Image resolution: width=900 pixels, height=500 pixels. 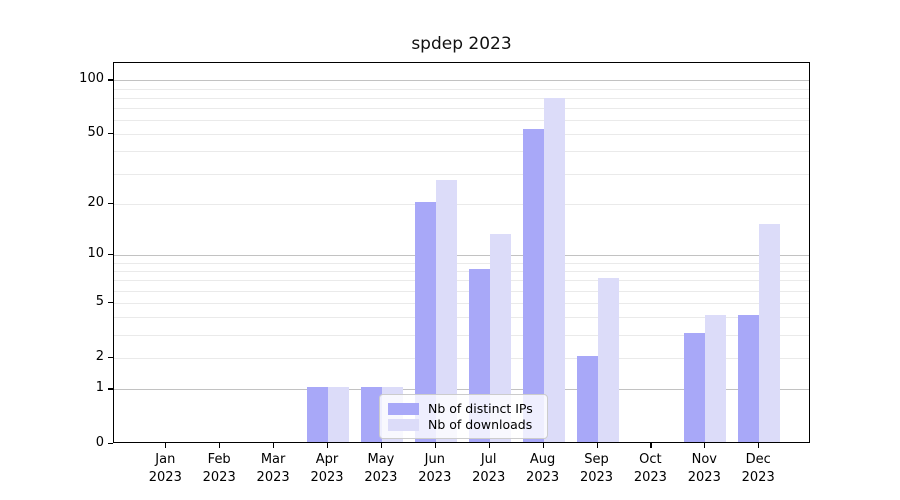 I want to click on x-tick-month: Oct, so click(x=650, y=459).